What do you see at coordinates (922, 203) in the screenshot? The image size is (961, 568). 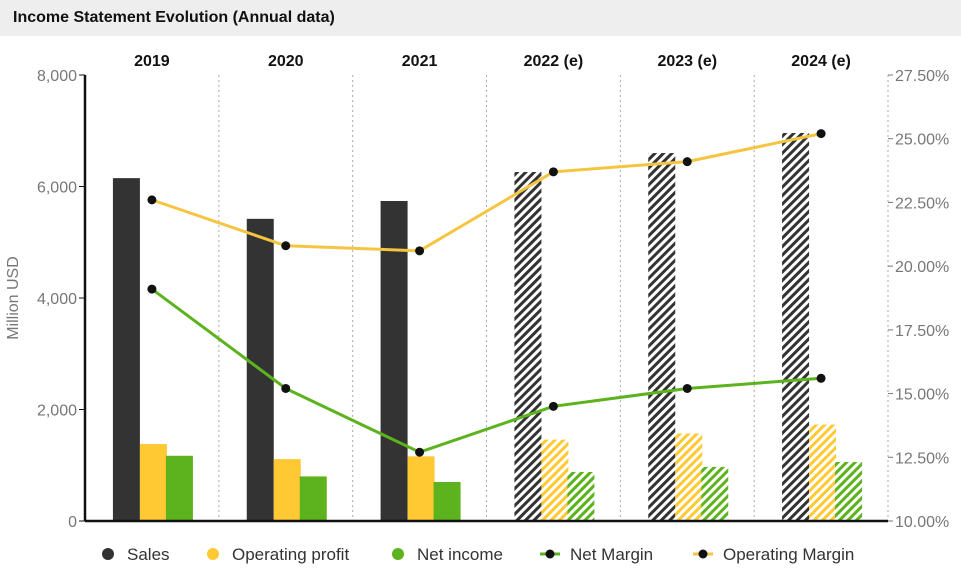 I see `y2-tick-label: 22.50%` at bounding box center [922, 203].